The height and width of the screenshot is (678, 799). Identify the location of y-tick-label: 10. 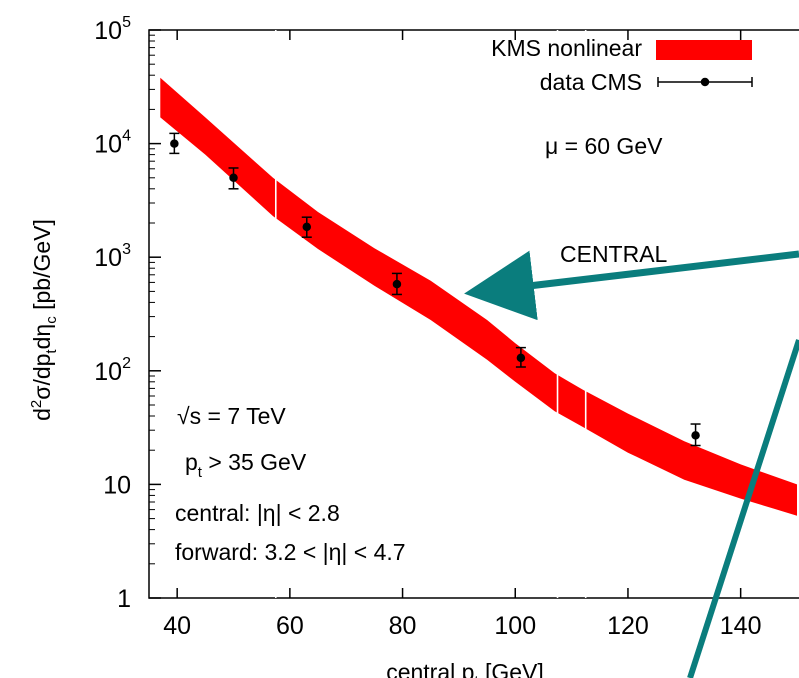
(117, 485).